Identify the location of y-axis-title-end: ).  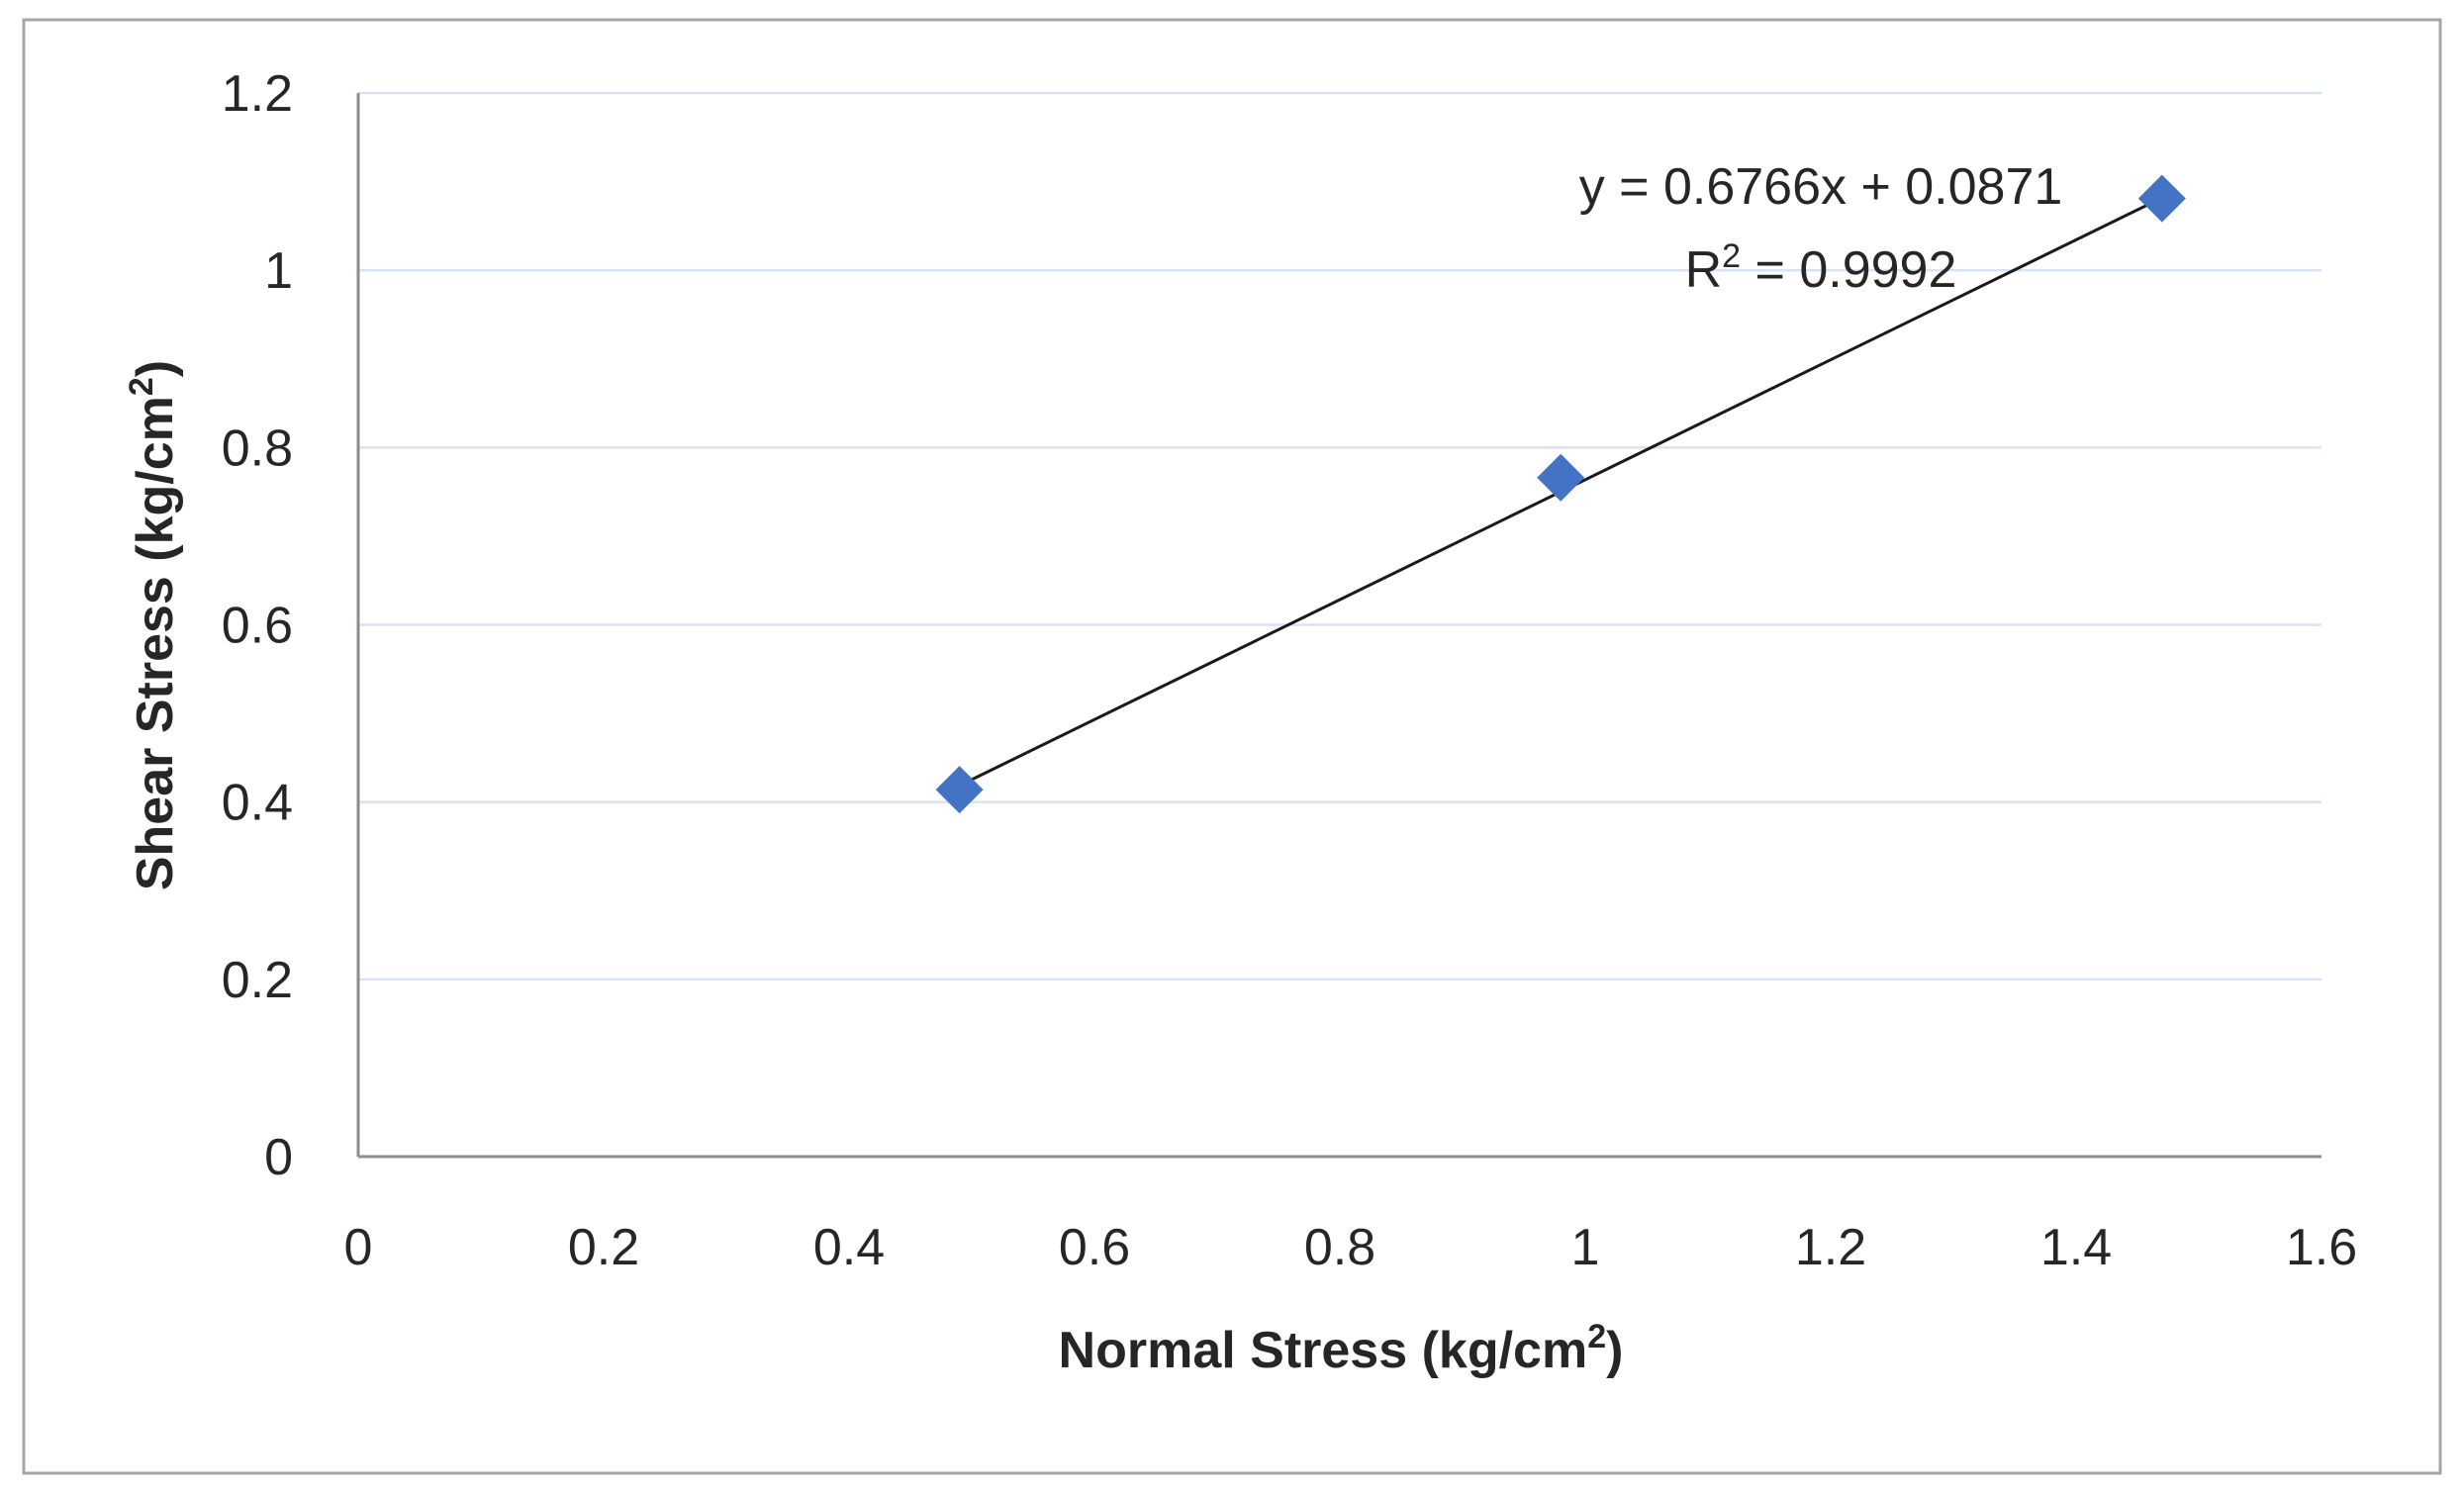
(156, 368).